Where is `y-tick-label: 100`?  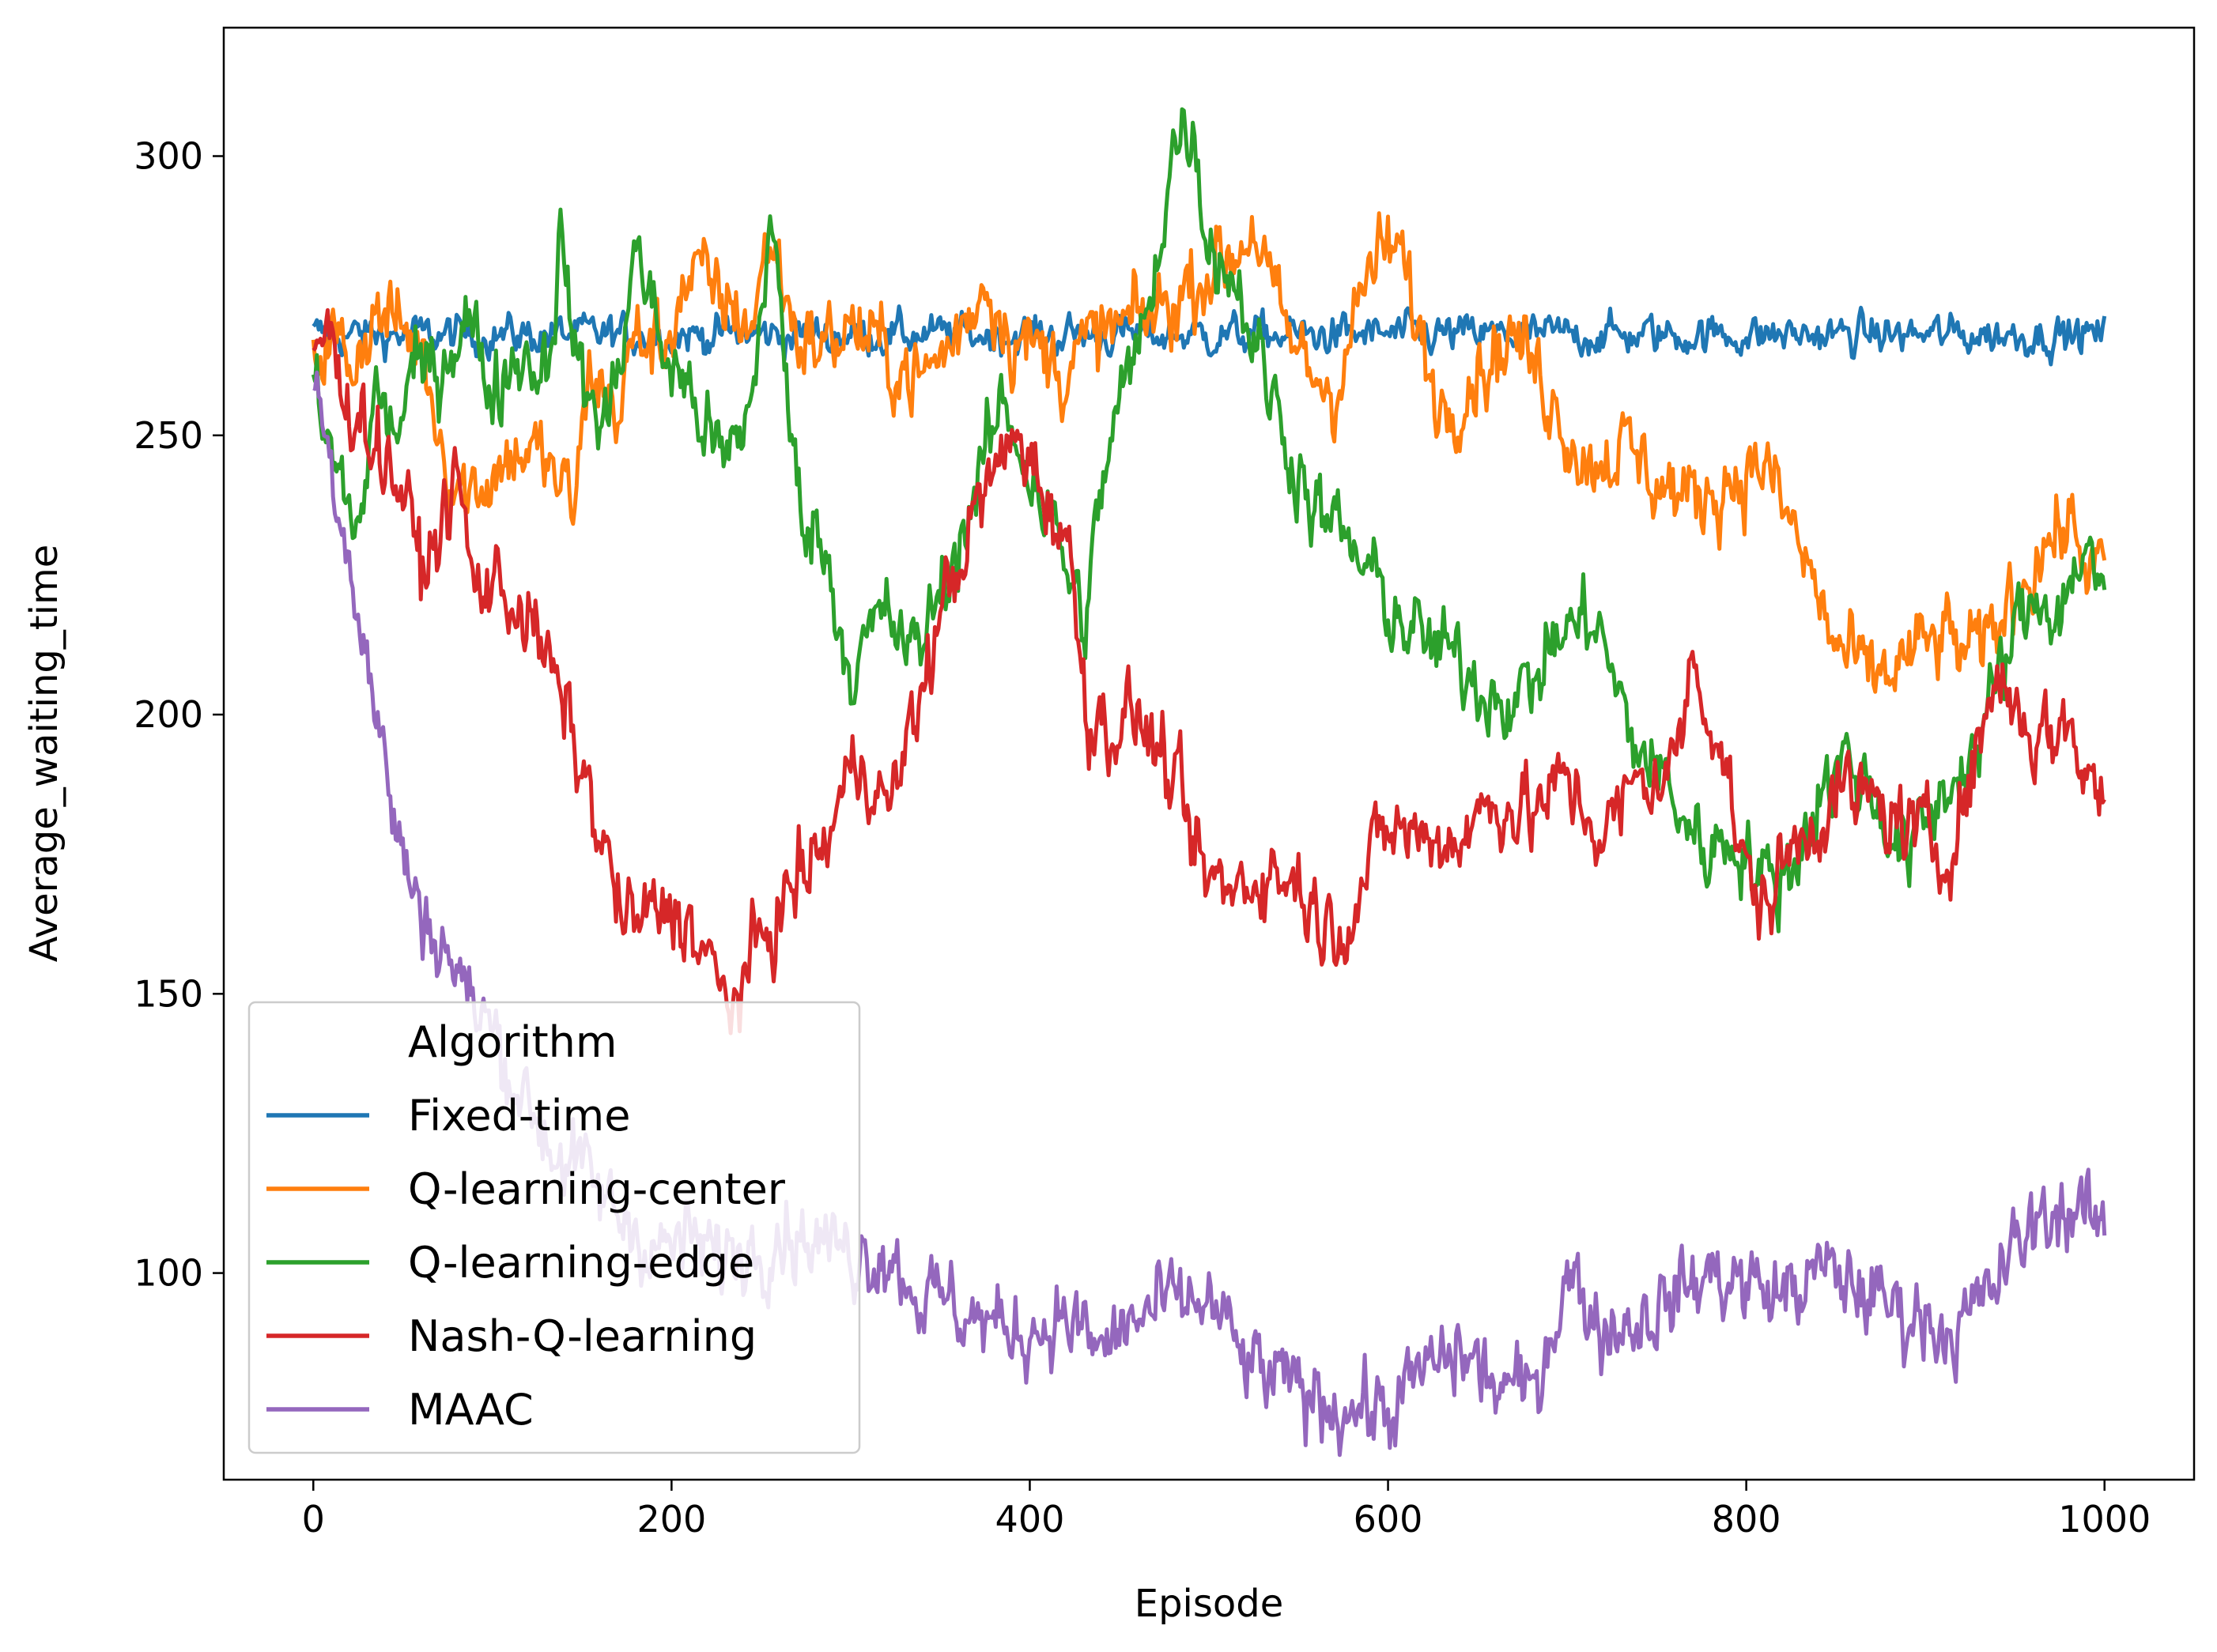
y-tick-label: 100 is located at coordinates (168, 1273).